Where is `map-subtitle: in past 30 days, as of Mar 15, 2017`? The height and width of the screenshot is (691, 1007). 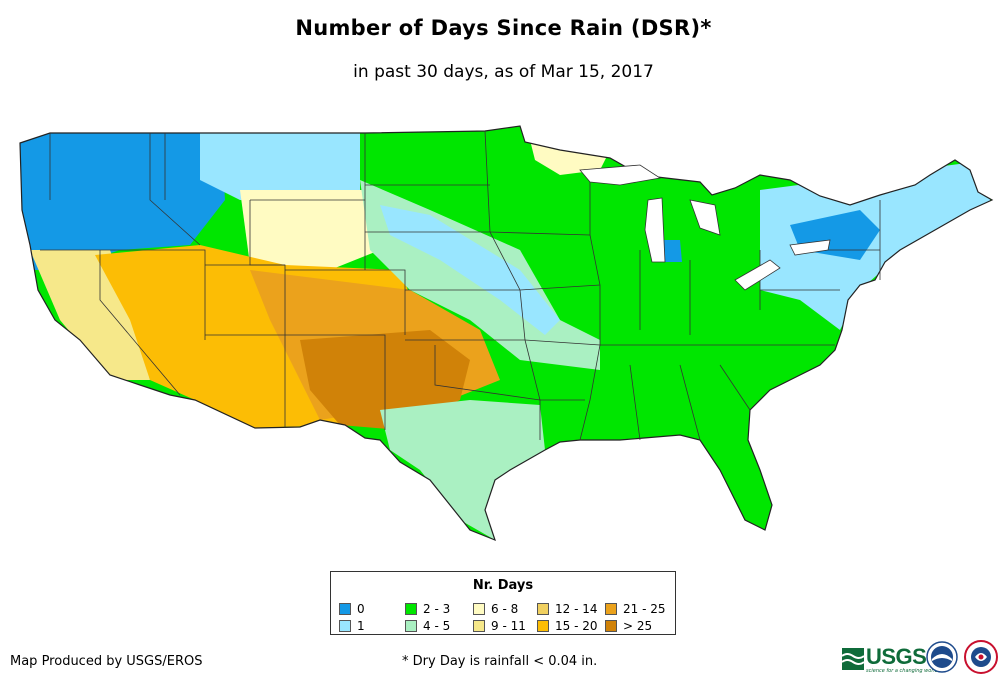 map-subtitle: in past 30 days, as of Mar 15, 2017 is located at coordinates (503, 72).